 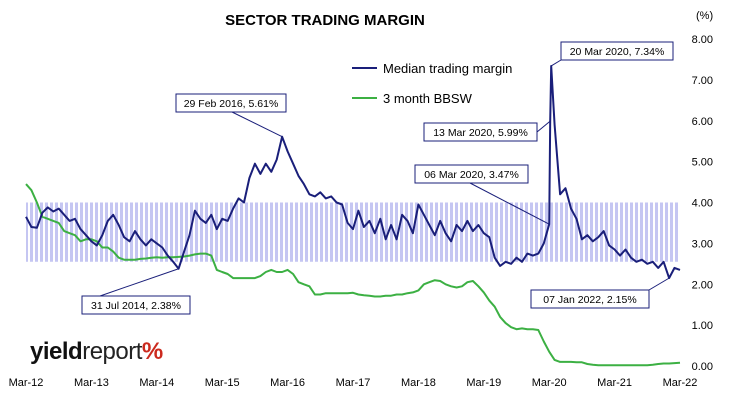 What do you see at coordinates (702, 204) in the screenshot?
I see `y-tick-label: 4.00` at bounding box center [702, 204].